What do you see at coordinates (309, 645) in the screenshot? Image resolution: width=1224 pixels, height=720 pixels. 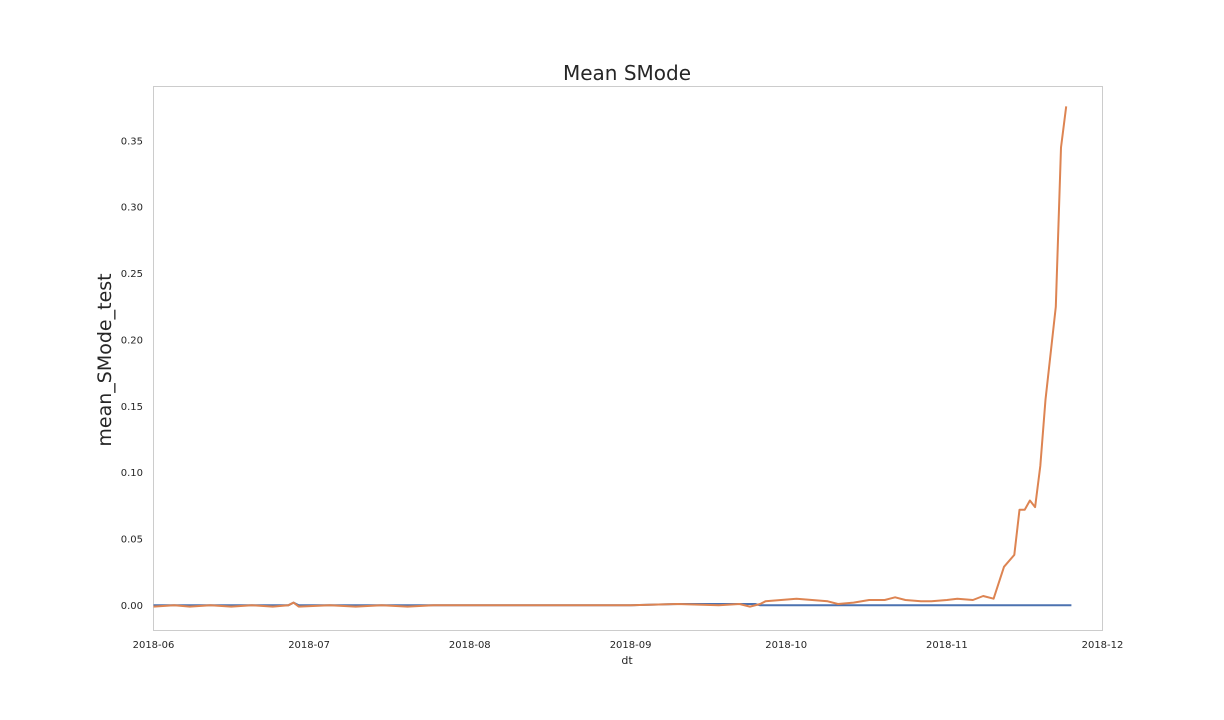 I see `x-tick-label: 2018-07` at bounding box center [309, 645].